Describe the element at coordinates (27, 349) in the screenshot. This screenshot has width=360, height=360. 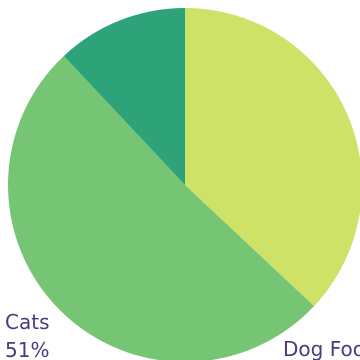
I see `slice-value-label: 51%` at that location.